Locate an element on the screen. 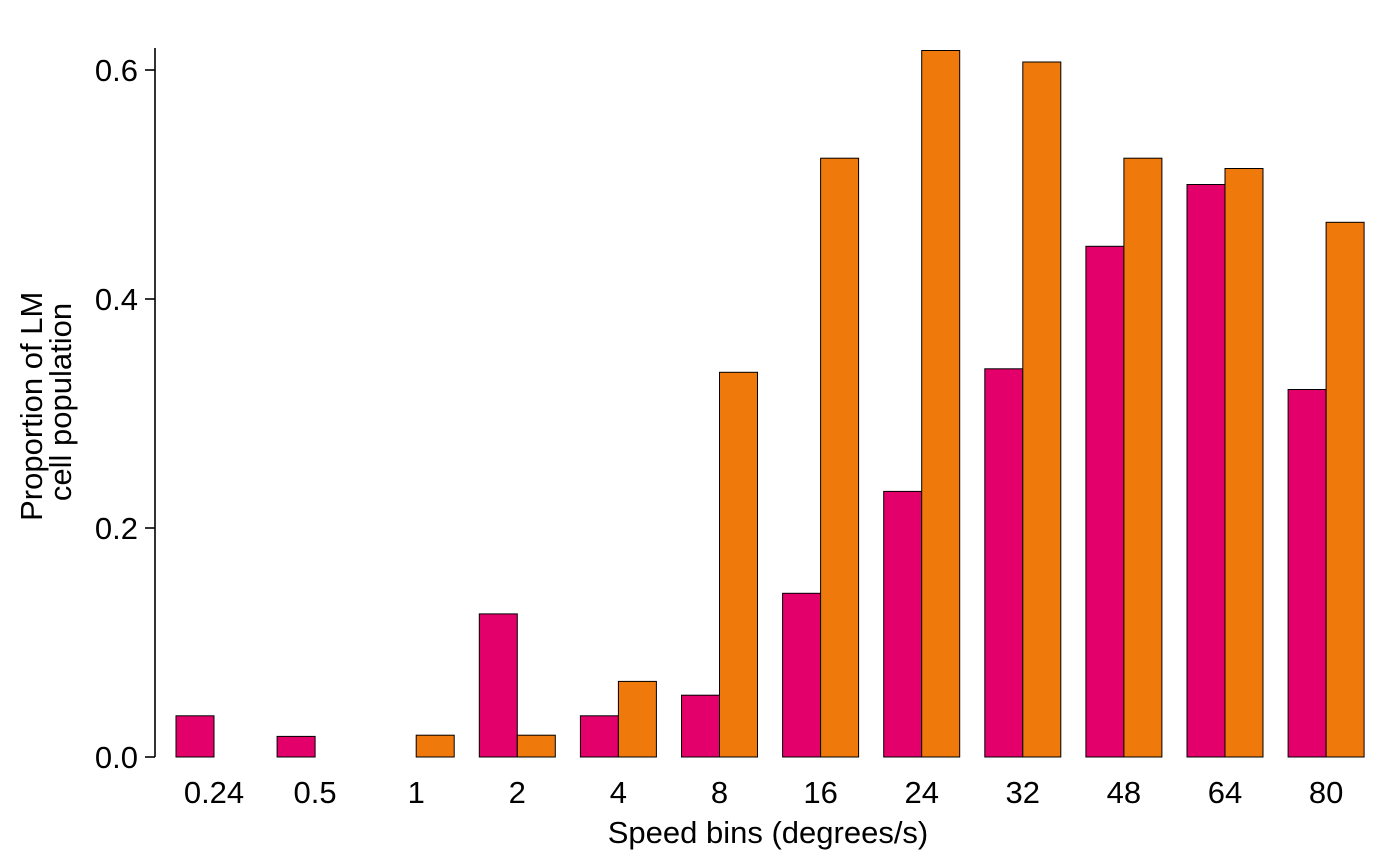 The height and width of the screenshot is (865, 1400). bar-series1-0.24 is located at coordinates (195, 736).